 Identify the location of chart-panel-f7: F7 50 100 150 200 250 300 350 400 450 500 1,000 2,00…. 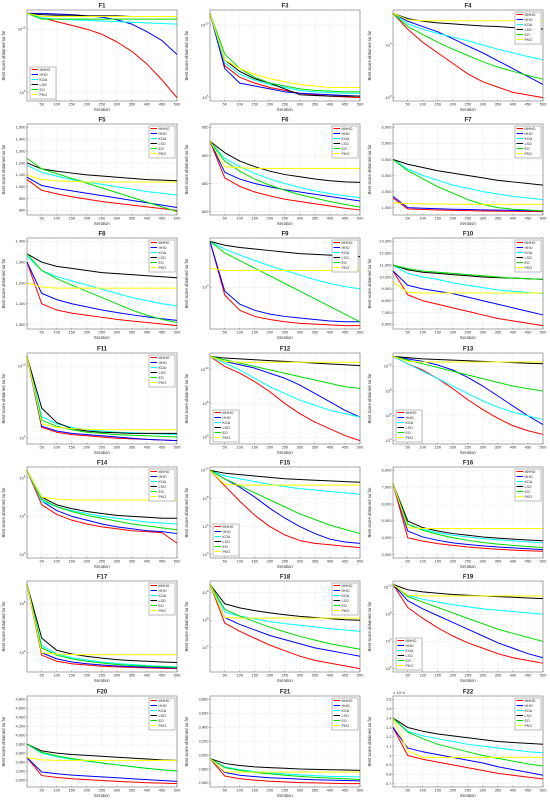
(457, 171).